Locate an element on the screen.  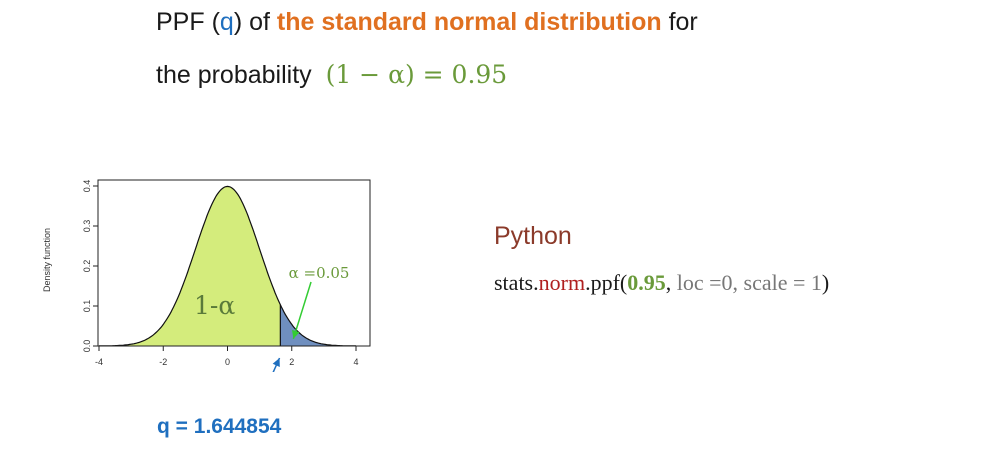
title-q: q is located at coordinates (226, 22).